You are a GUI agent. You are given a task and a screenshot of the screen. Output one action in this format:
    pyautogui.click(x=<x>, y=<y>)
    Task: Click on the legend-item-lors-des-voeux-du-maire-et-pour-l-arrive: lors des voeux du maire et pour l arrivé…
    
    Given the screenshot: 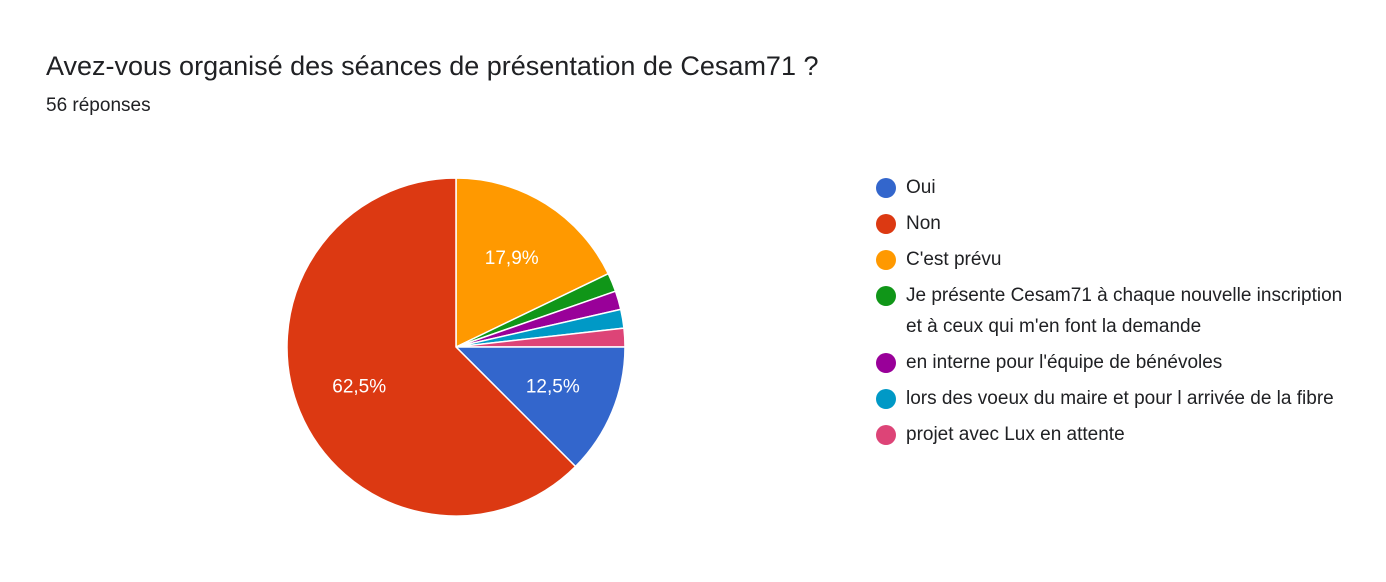 What is the action you would take?
    pyautogui.click(x=1116, y=398)
    